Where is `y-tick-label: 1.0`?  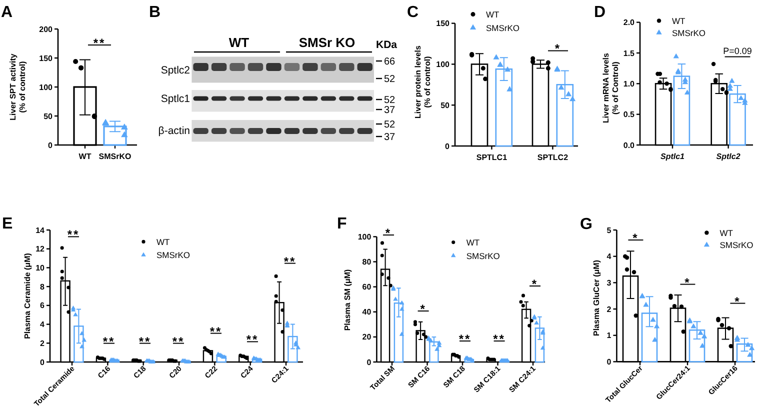 y-tick-label: 1.0 is located at coordinates (629, 83).